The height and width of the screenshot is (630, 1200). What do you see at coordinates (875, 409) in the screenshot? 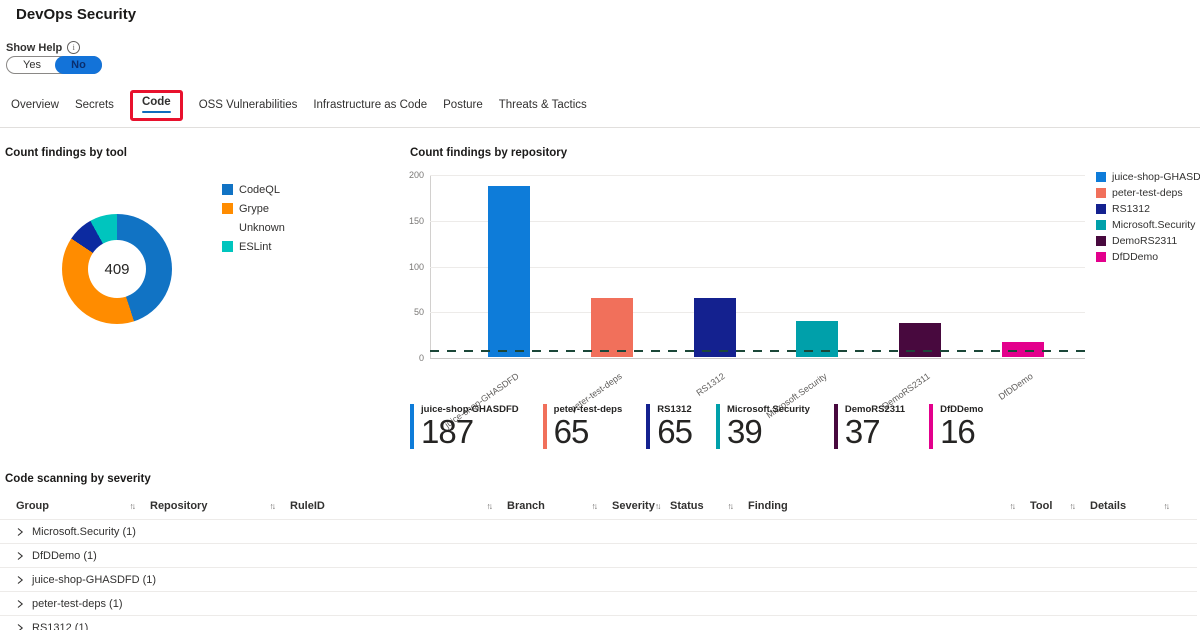
I see `stat-card-label: DemoRS2311` at bounding box center [875, 409].